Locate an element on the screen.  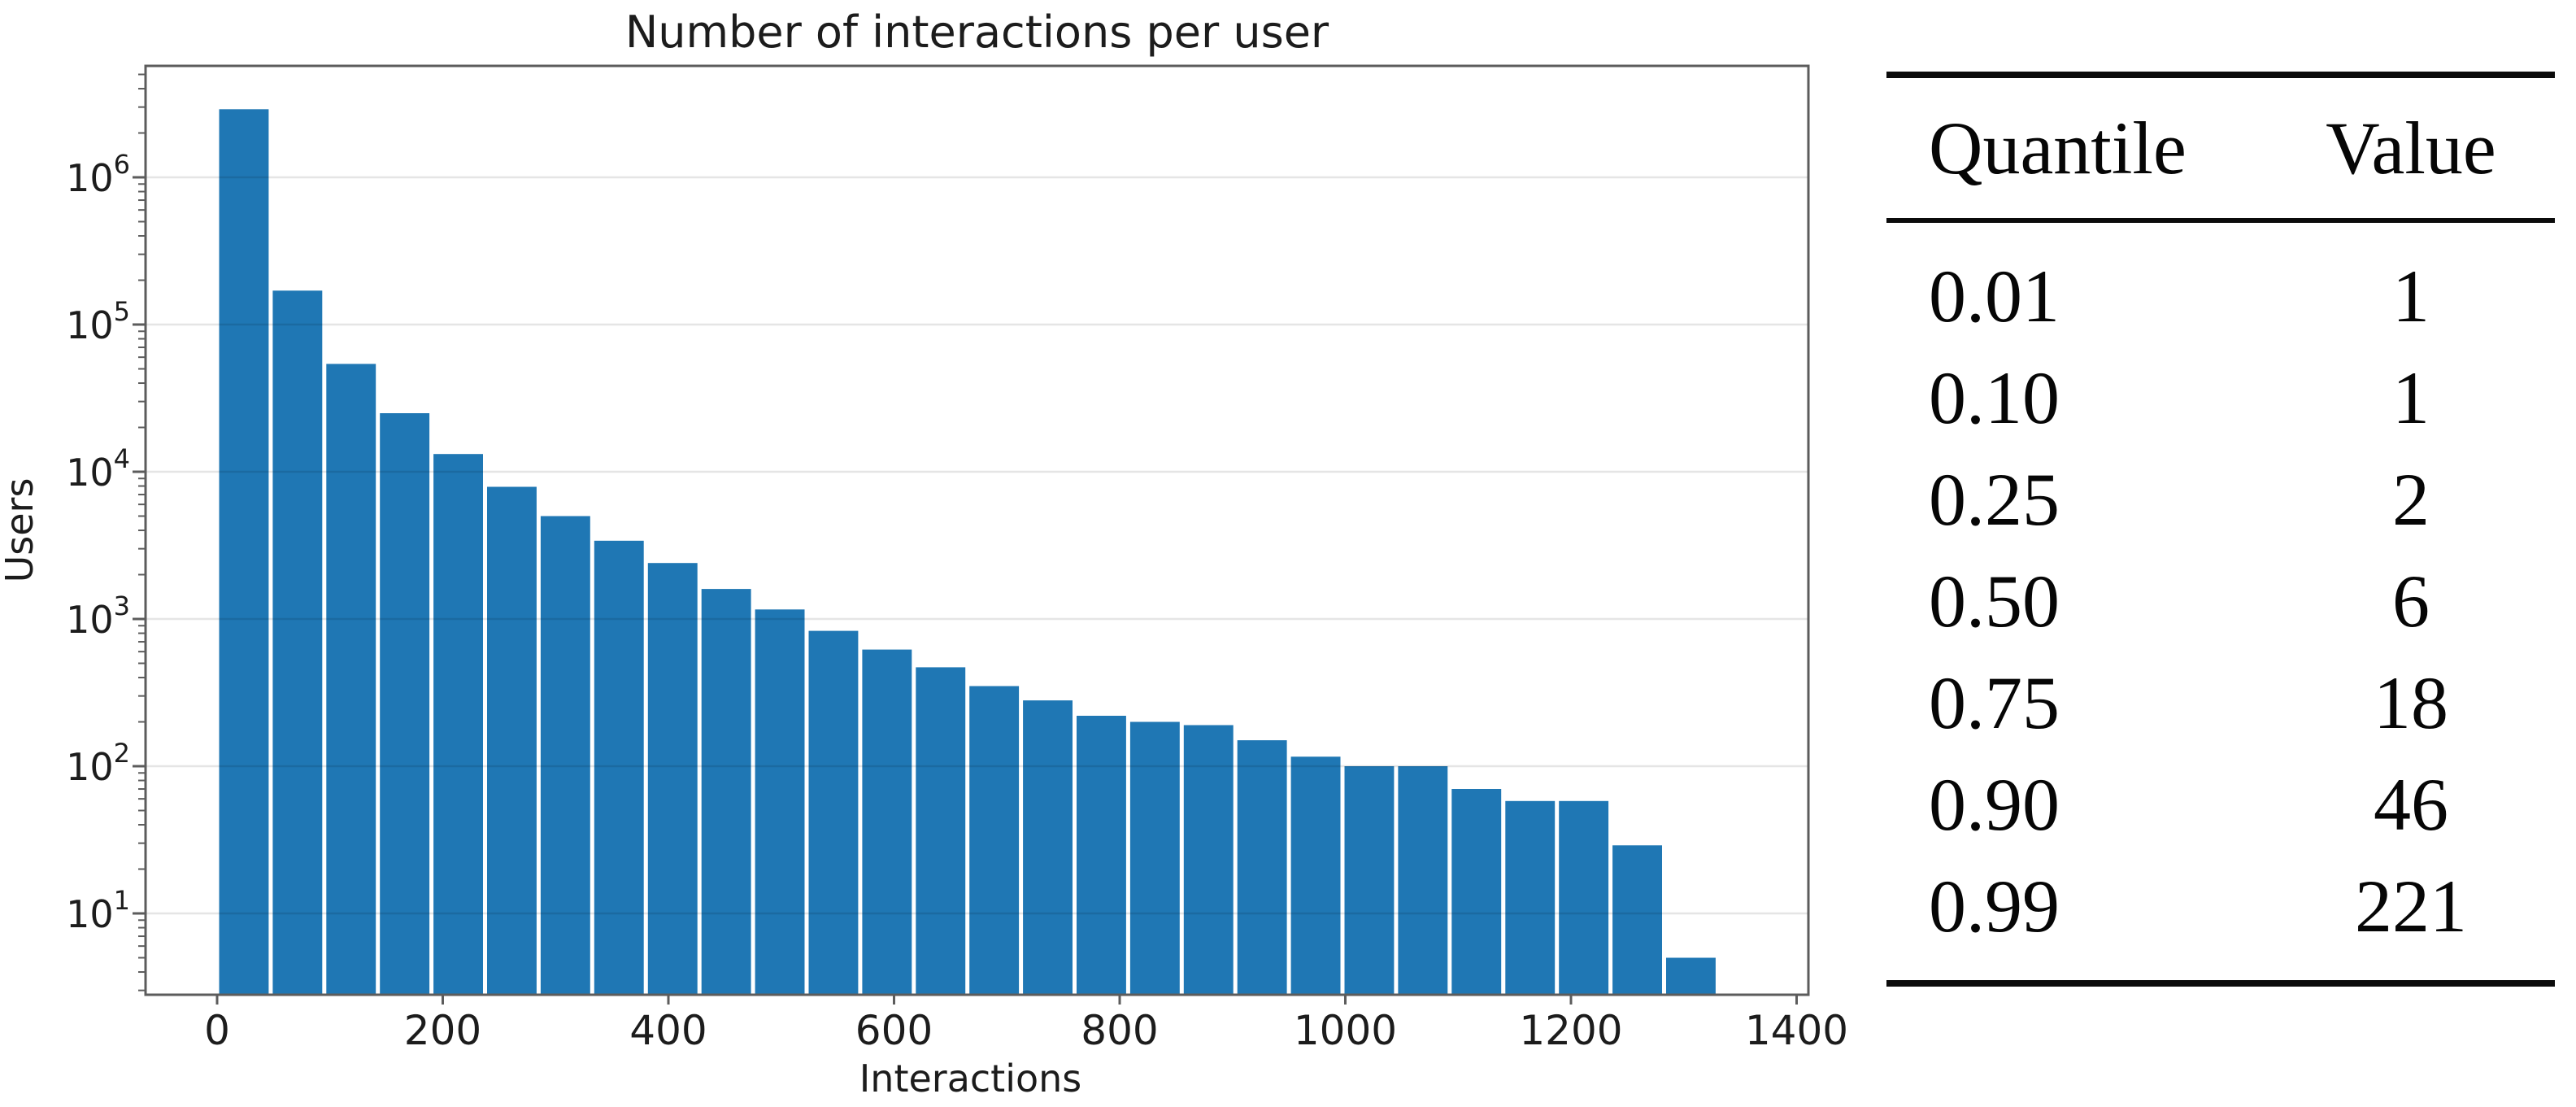
y-tick-label: 10⁶ is located at coordinates (98, 174).